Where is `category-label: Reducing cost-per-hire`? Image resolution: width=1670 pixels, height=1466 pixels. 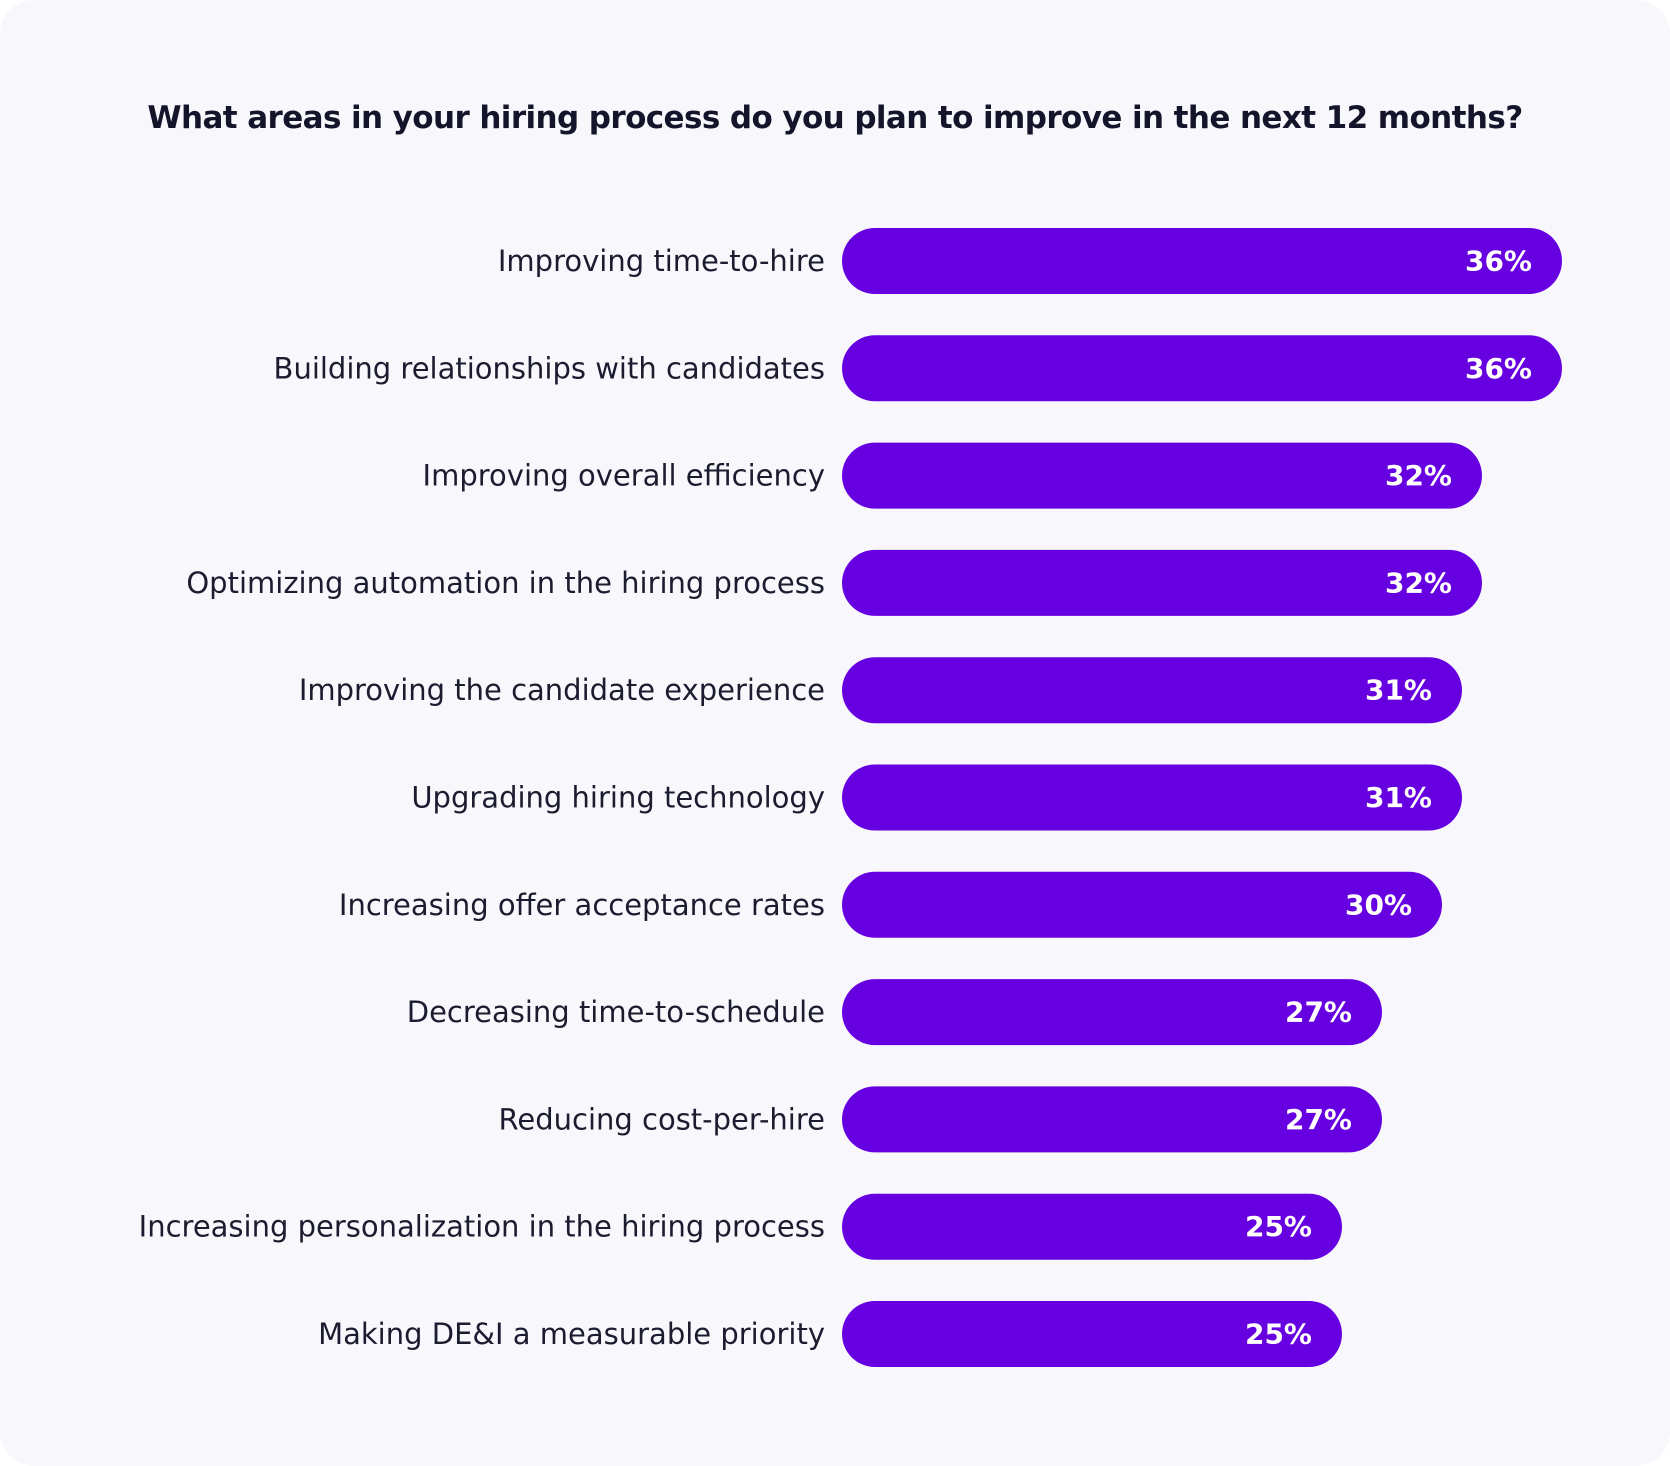
category-label: Reducing cost-per-hire is located at coordinates (662, 1119).